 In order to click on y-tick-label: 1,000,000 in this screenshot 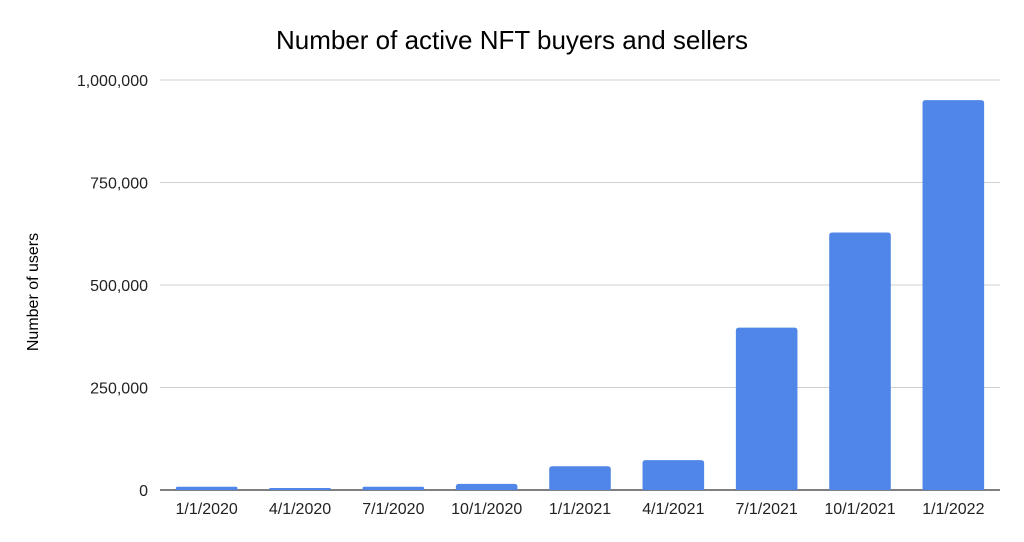, I will do `click(112, 81)`.